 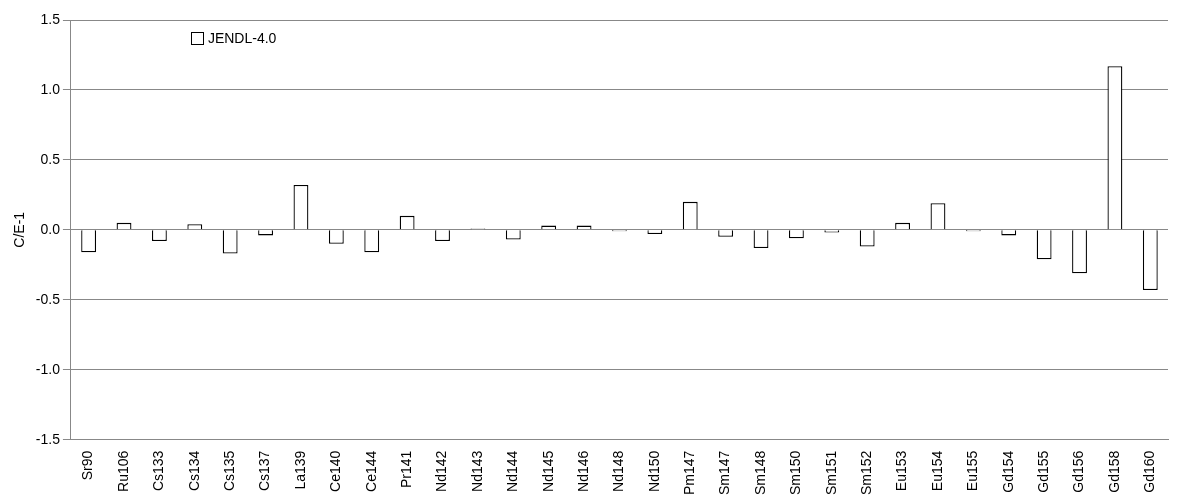 What do you see at coordinates (50, 88) in the screenshot?
I see `y-tick-label: 1.0` at bounding box center [50, 88].